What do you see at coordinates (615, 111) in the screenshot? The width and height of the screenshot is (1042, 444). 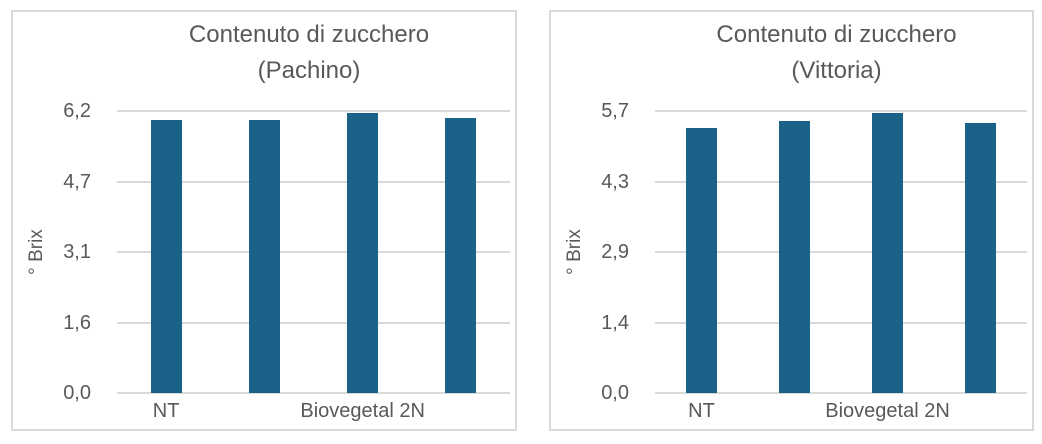 I see `y-tick-label: 5,7` at bounding box center [615, 111].